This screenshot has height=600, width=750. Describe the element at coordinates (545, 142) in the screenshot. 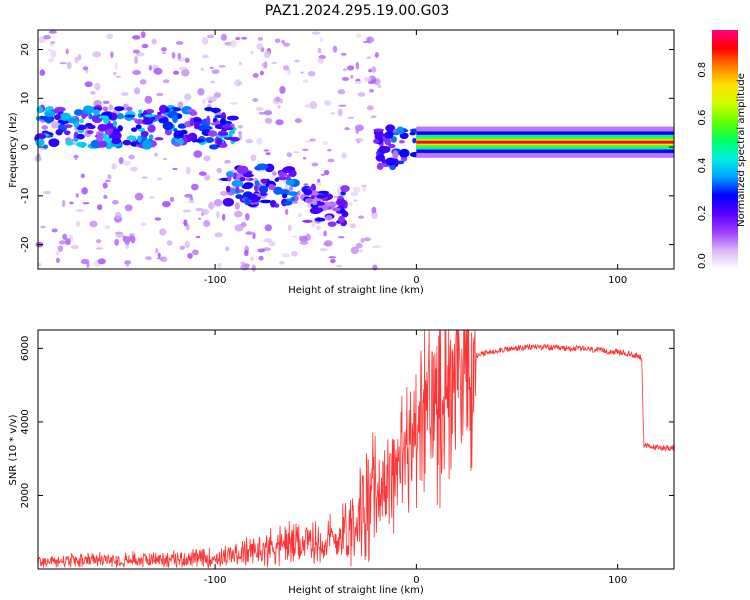

I see `spectrogram-strong-band` at that location.